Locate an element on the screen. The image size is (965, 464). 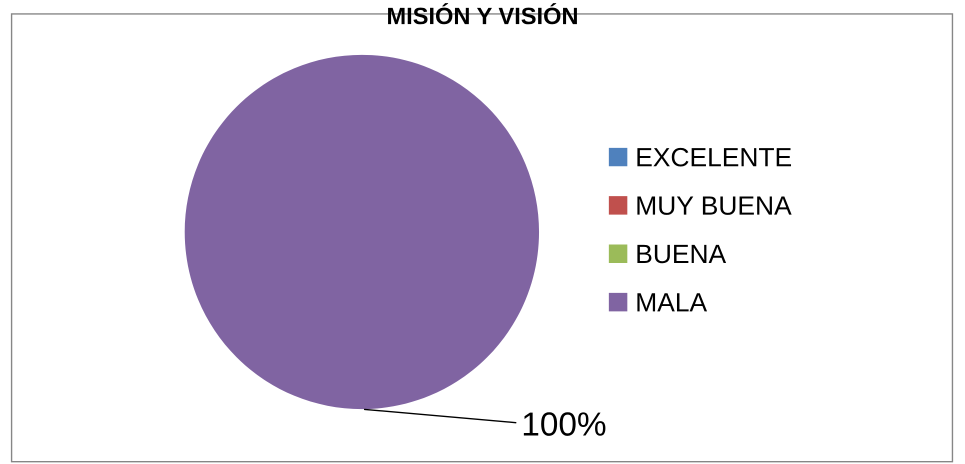
data-label: 100% is located at coordinates (565, 424).